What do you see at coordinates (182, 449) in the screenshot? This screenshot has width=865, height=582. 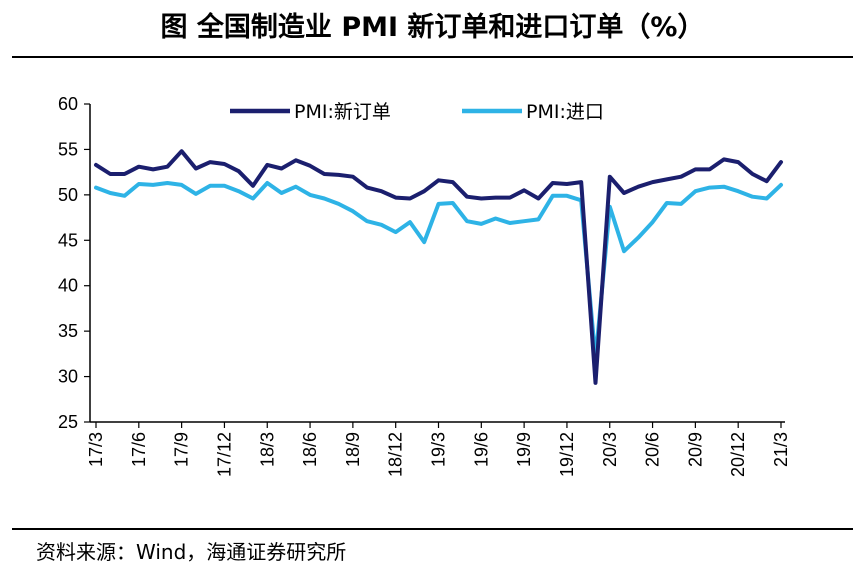 I see `x-tick-label: 17/9` at bounding box center [182, 449].